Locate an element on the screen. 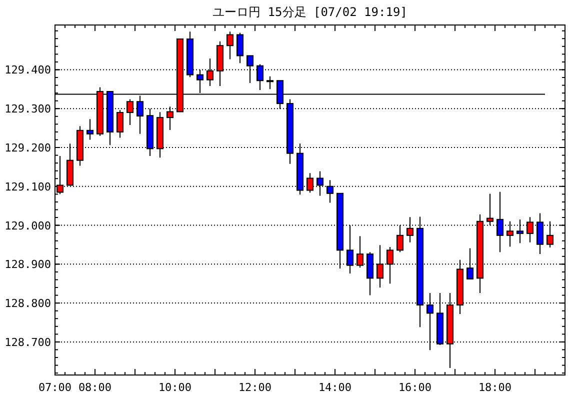 Image resolution: width=570 pixels, height=398 pixels. x-tick-label: 16:00 is located at coordinates (415, 387).